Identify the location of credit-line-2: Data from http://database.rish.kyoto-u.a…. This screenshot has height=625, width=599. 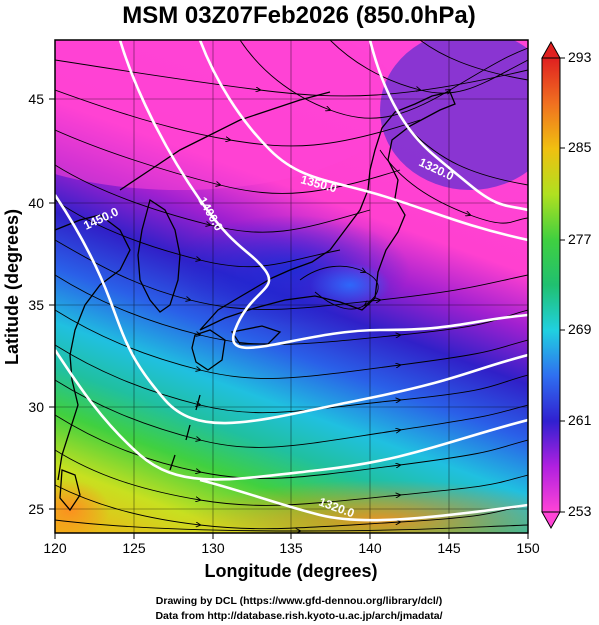
(298, 616).